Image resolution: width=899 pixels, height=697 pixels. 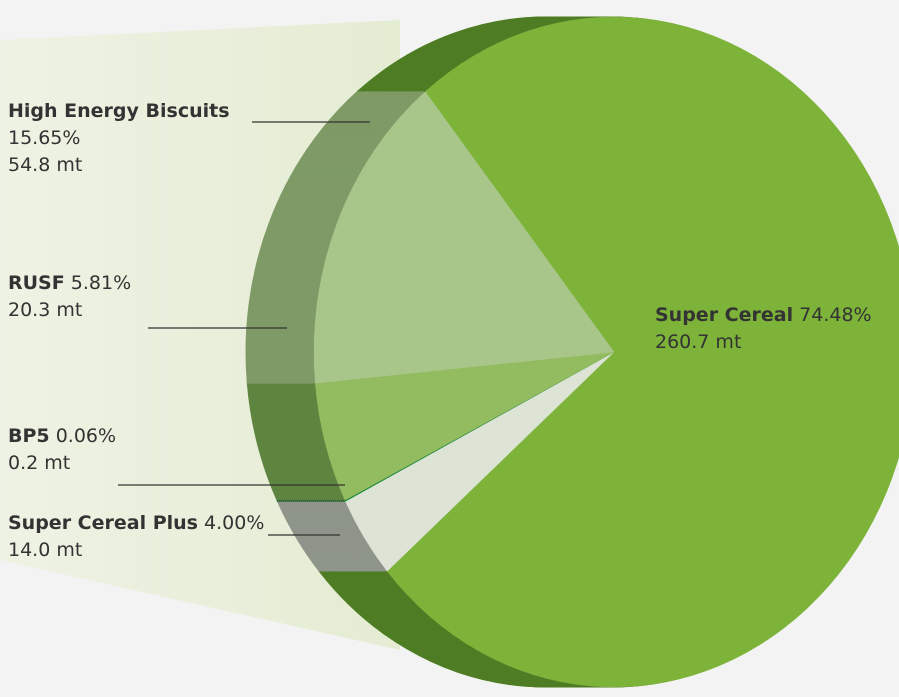 I want to click on slice-label: High Energy Biscuits 15.65% 54.8 mt, so click(x=130, y=138).